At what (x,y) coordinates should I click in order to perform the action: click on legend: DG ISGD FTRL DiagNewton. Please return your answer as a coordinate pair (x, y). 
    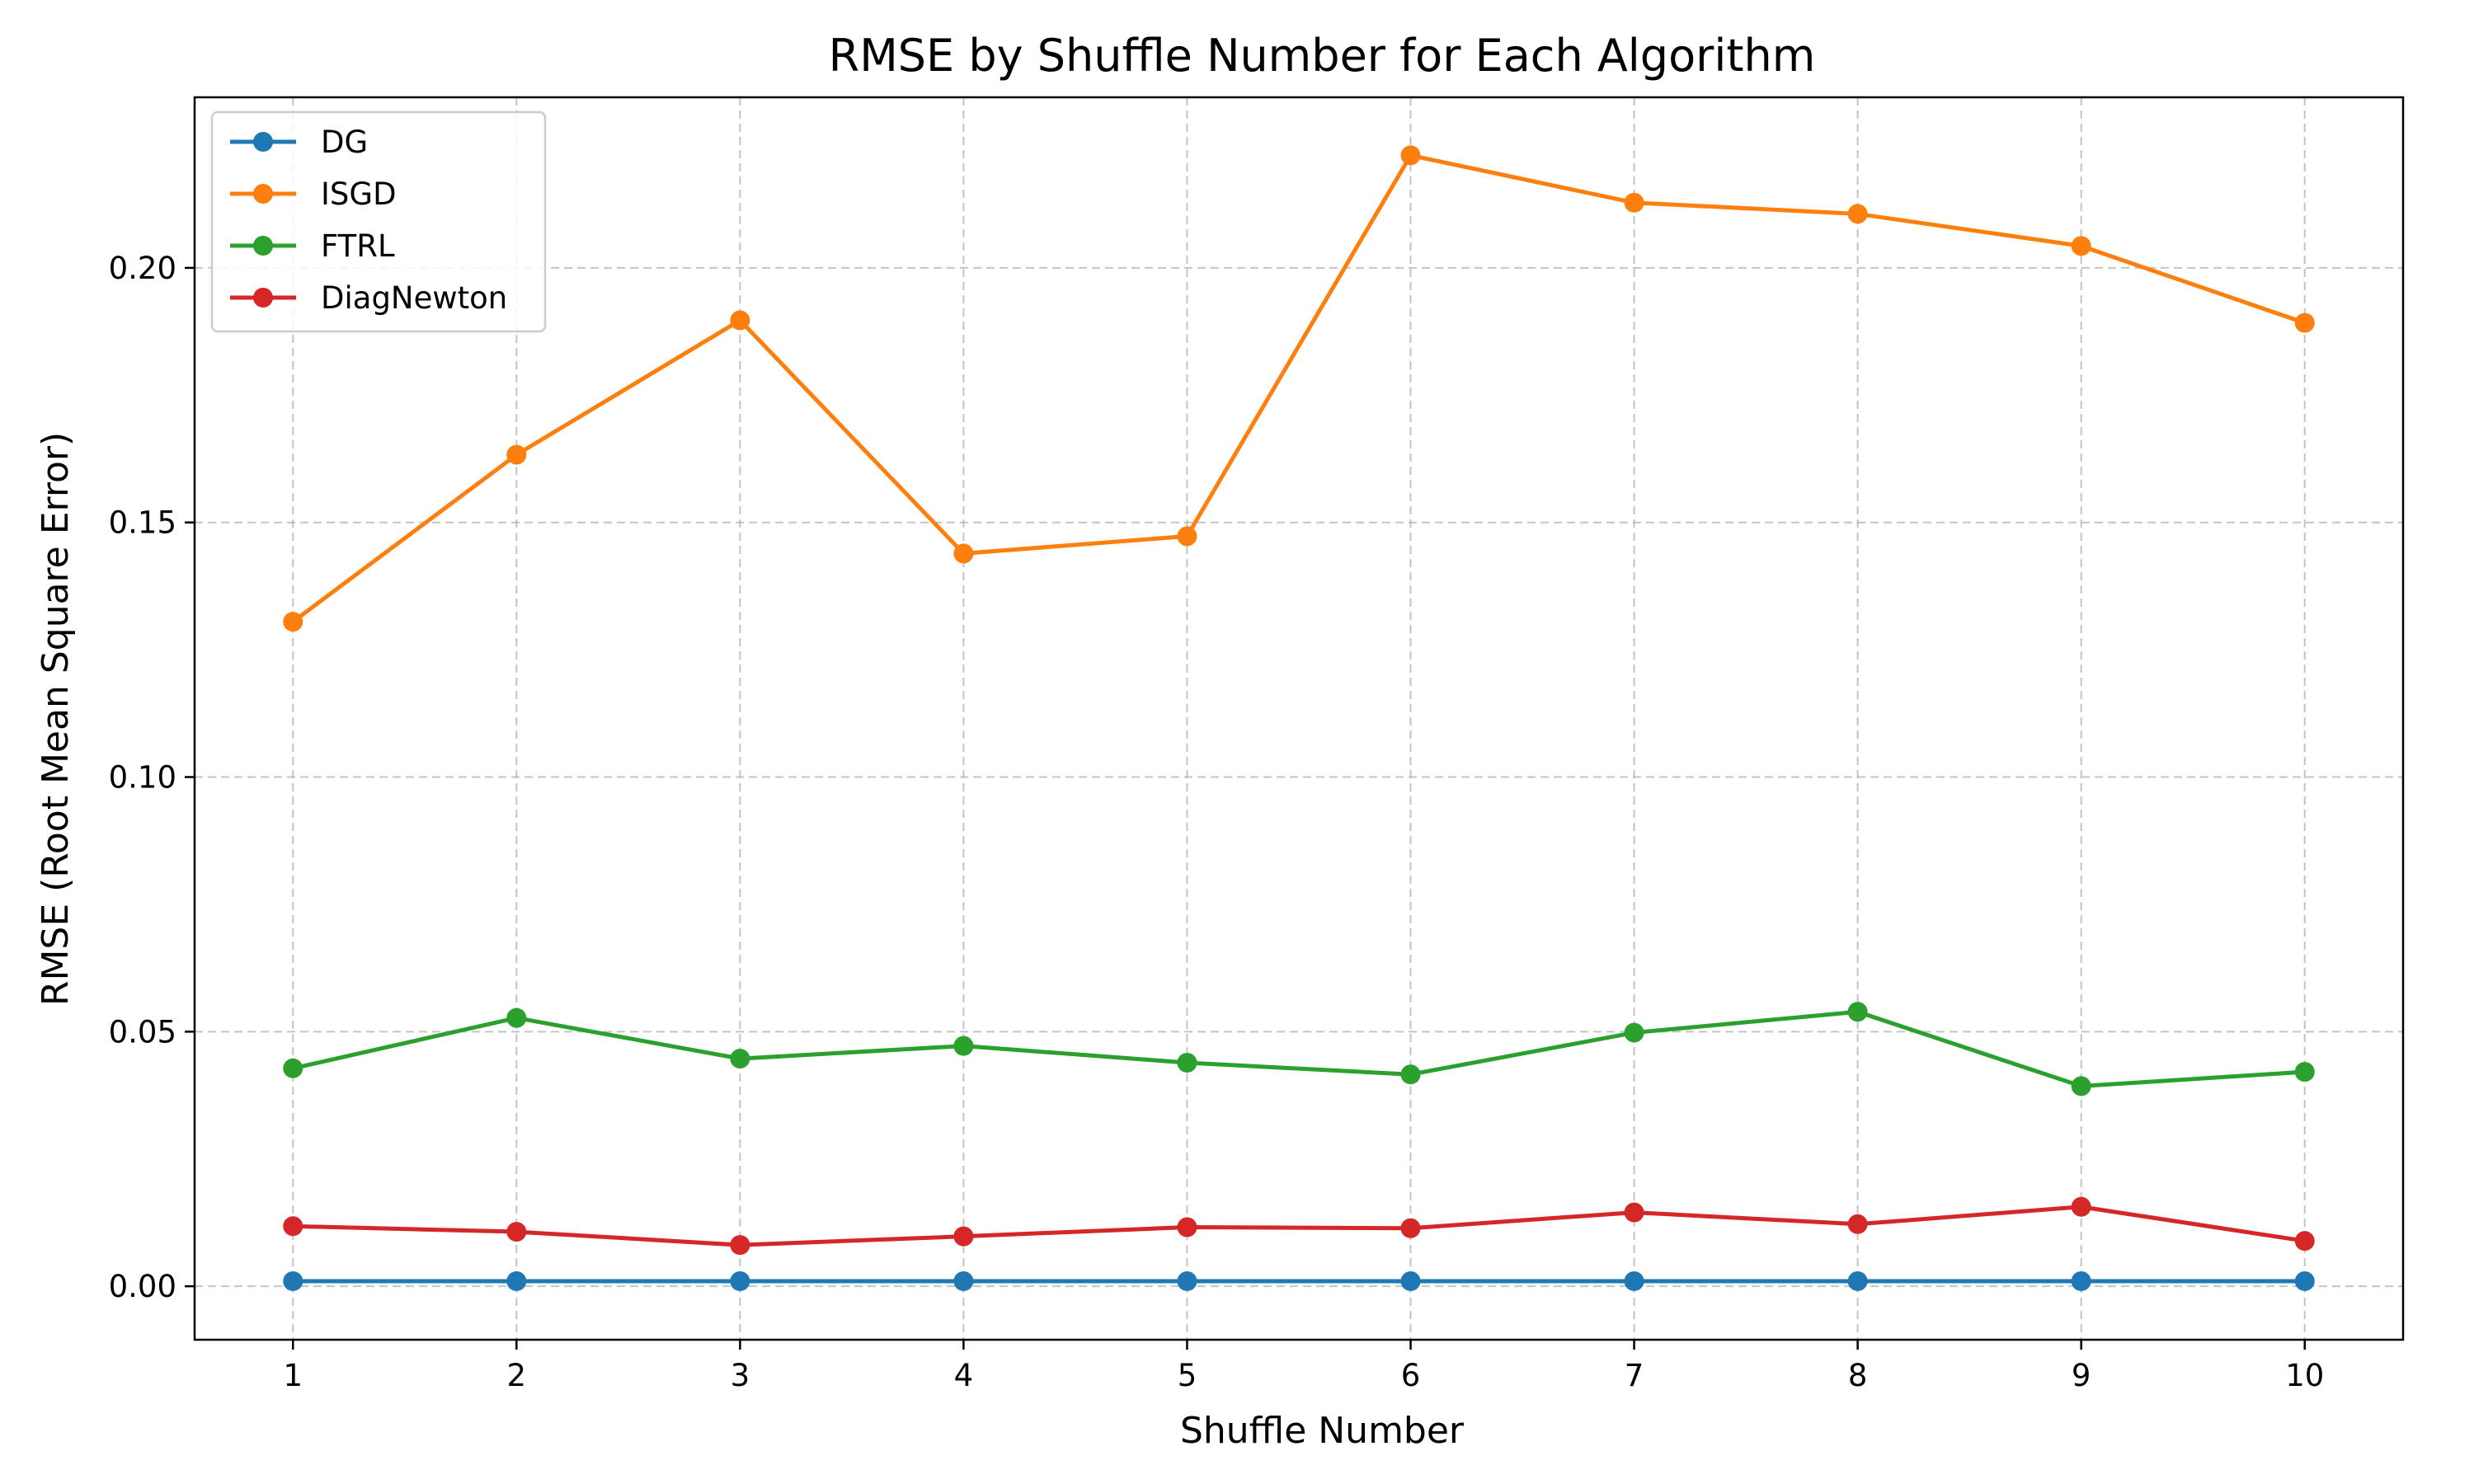
    Looking at the image, I should click on (378, 221).